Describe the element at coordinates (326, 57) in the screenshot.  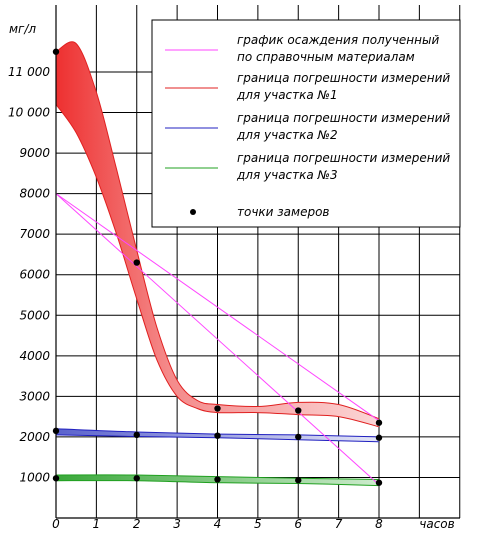
I see `legend-label-reference: по справочным материалам` at that location.